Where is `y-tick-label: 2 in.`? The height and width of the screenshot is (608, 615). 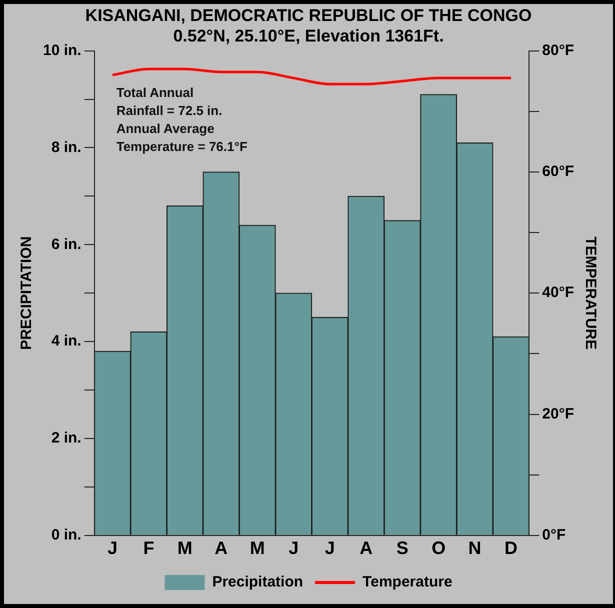 y-tick-label: 2 in. is located at coordinates (66, 438).